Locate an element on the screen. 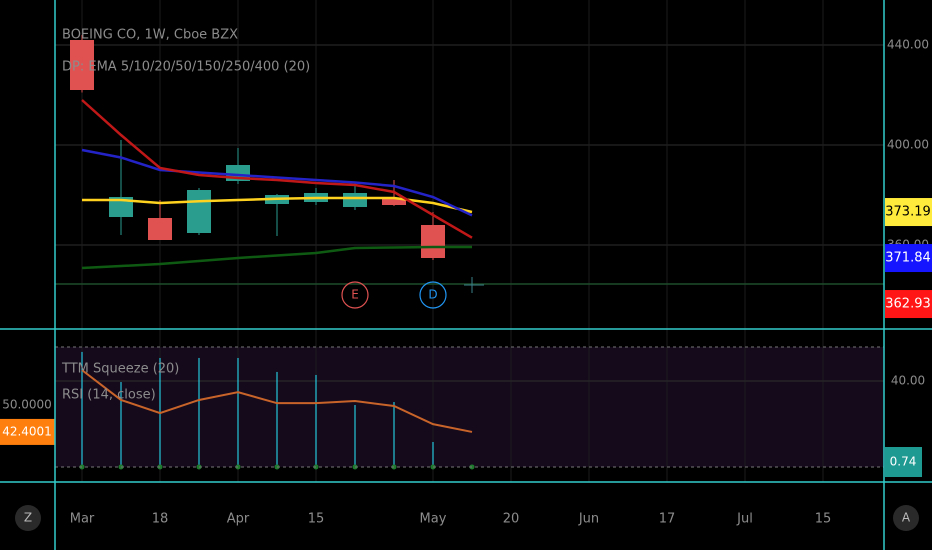 The width and height of the screenshot is (932, 550). x-tick-label: May is located at coordinates (433, 519).